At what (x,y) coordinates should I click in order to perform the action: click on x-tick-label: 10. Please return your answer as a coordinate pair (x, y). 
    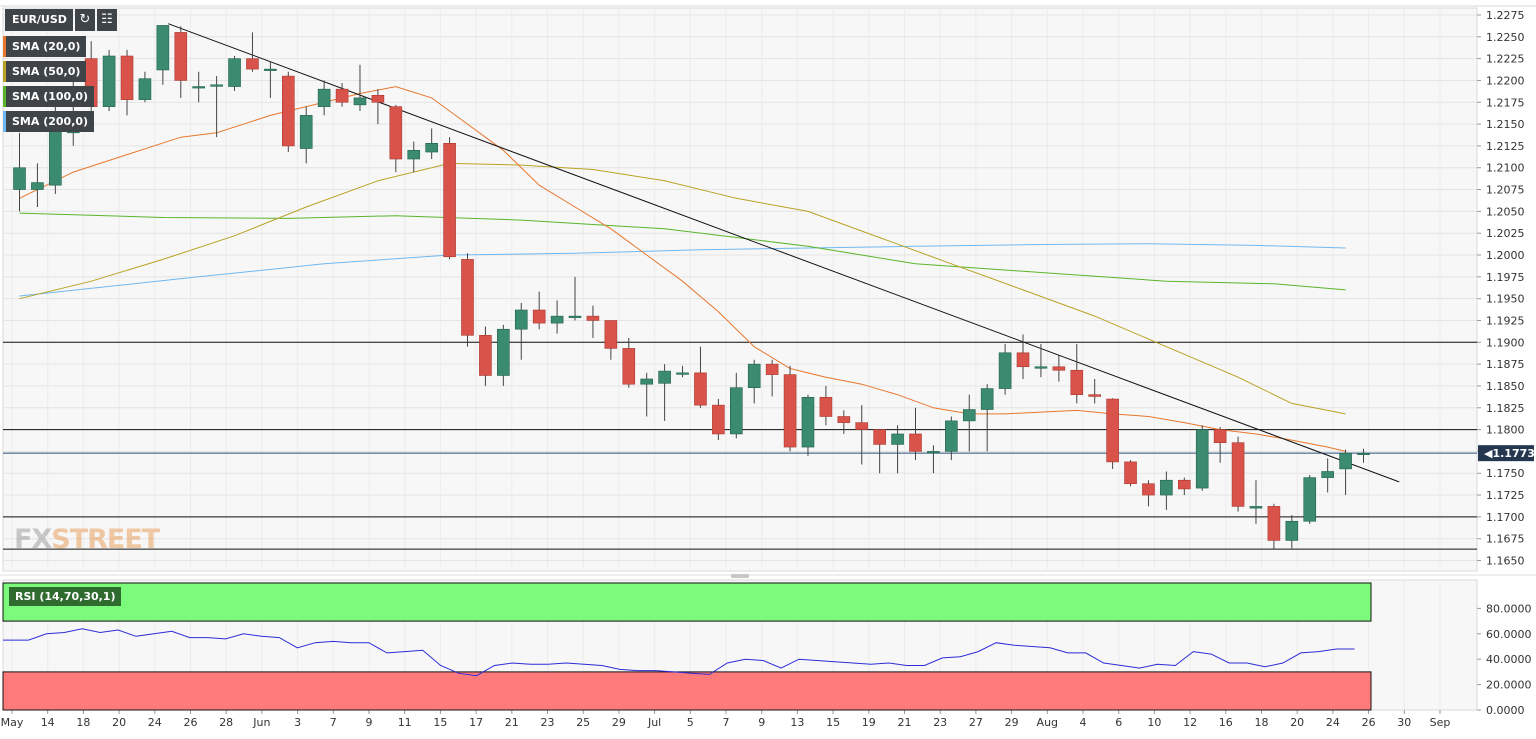
    Looking at the image, I should click on (1154, 722).